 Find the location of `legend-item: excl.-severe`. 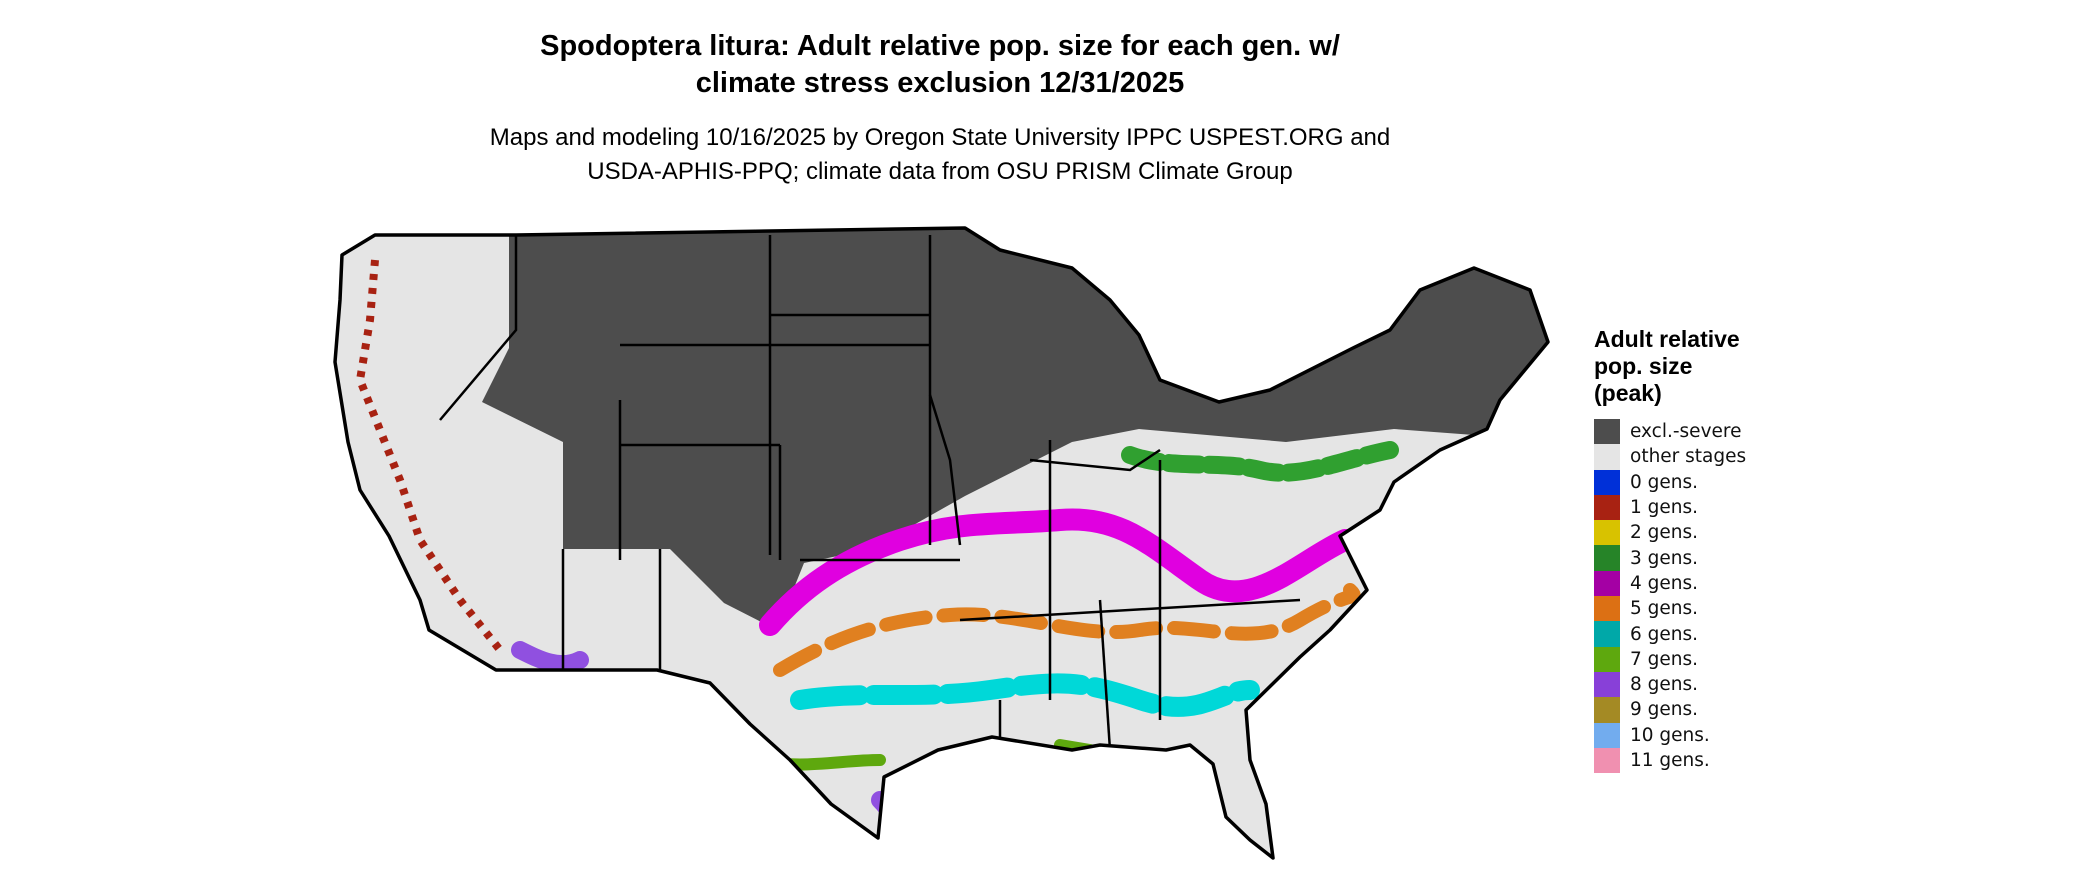

legend-item: excl.-severe is located at coordinates (1694, 432).